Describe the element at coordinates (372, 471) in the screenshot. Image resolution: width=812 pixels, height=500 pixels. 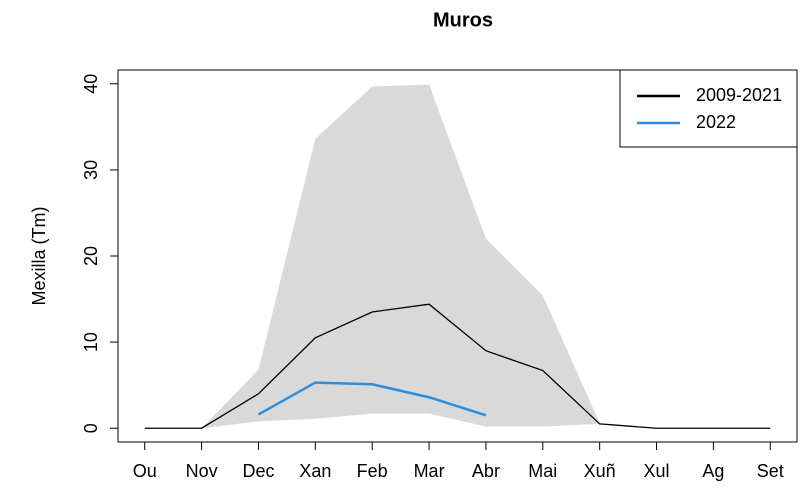
I see `x-tick-label: Feb` at that location.